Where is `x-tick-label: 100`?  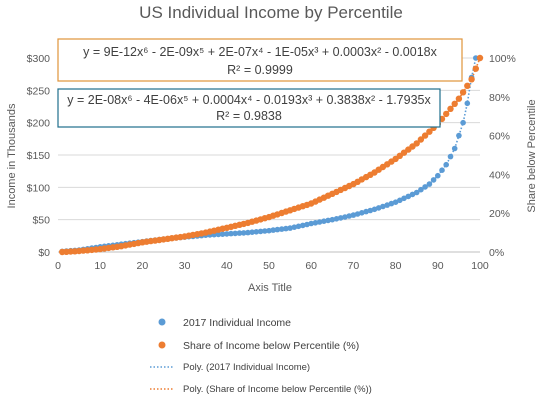
x-tick-label: 100 is located at coordinates (480, 266).